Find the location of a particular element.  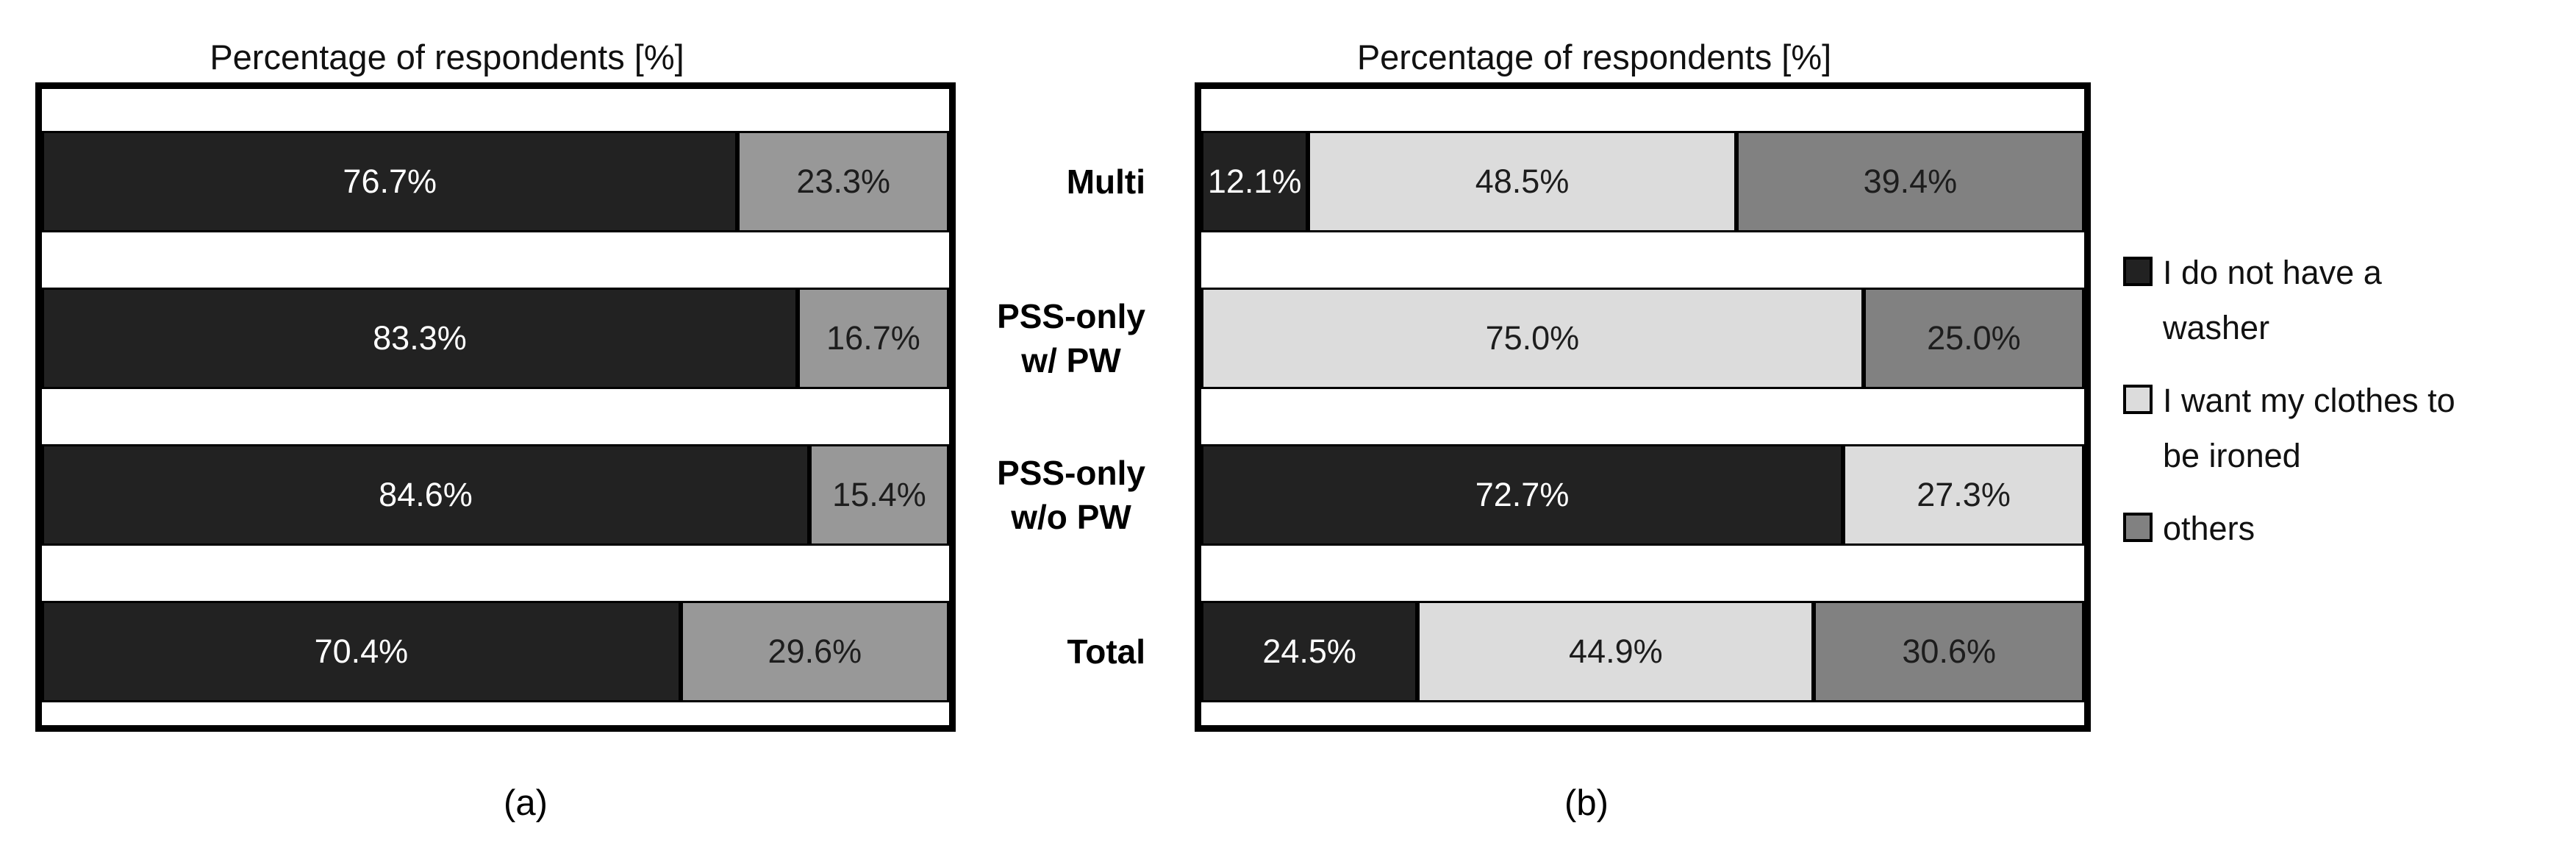

segment-value-label: 48.5% is located at coordinates (1522, 181).